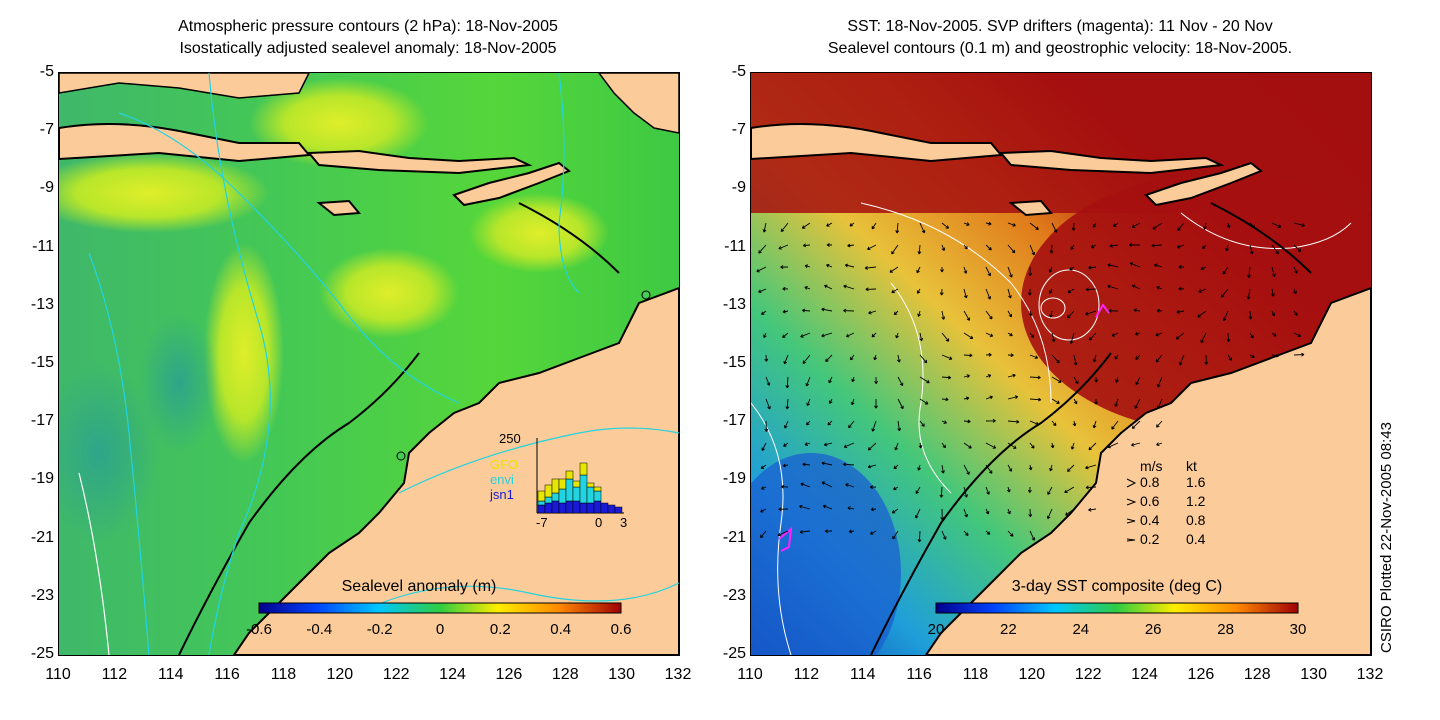  What do you see at coordinates (58, 674) in the screenshot?
I see `left-xtick-label: 110` at bounding box center [58, 674].